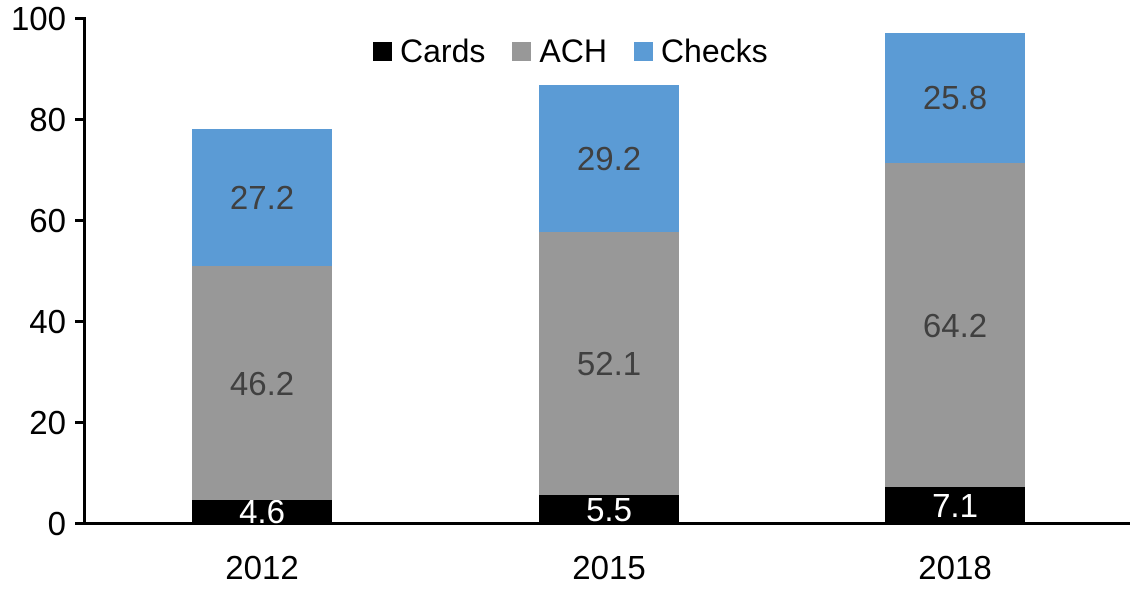 This screenshot has height=599, width=1134. Describe the element at coordinates (714, 51) in the screenshot. I see `legend-label: Checks` at that location.